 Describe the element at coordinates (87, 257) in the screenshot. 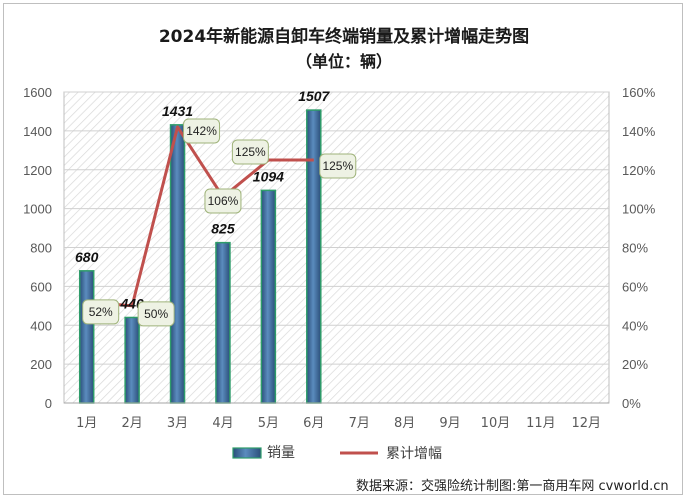

I see `bar-value-label: 680` at that location.